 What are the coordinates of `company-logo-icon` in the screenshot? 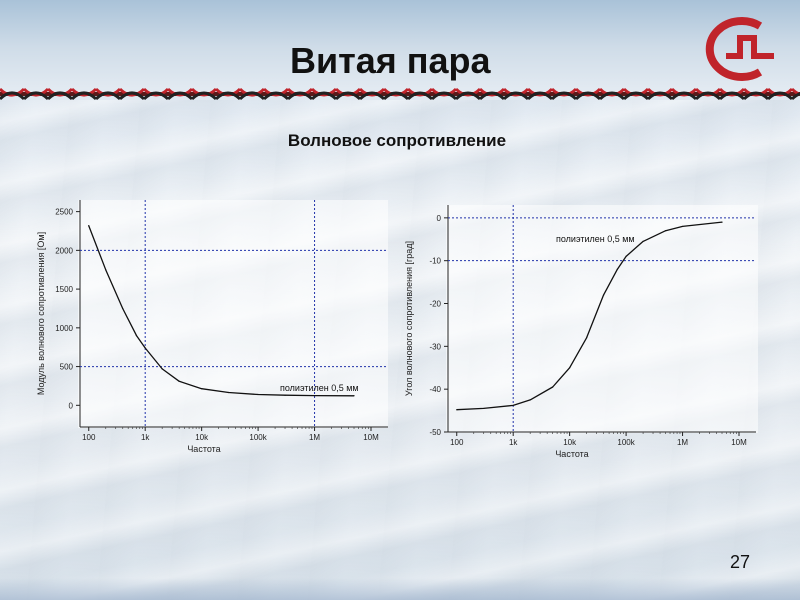 It's located at (739, 49).